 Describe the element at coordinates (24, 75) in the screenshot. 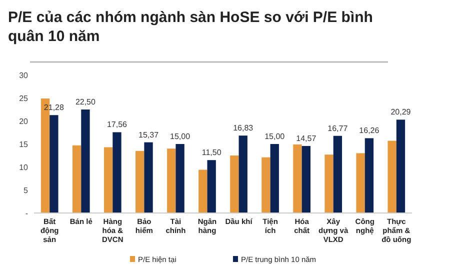

I see `y-tick-label: 30` at that location.